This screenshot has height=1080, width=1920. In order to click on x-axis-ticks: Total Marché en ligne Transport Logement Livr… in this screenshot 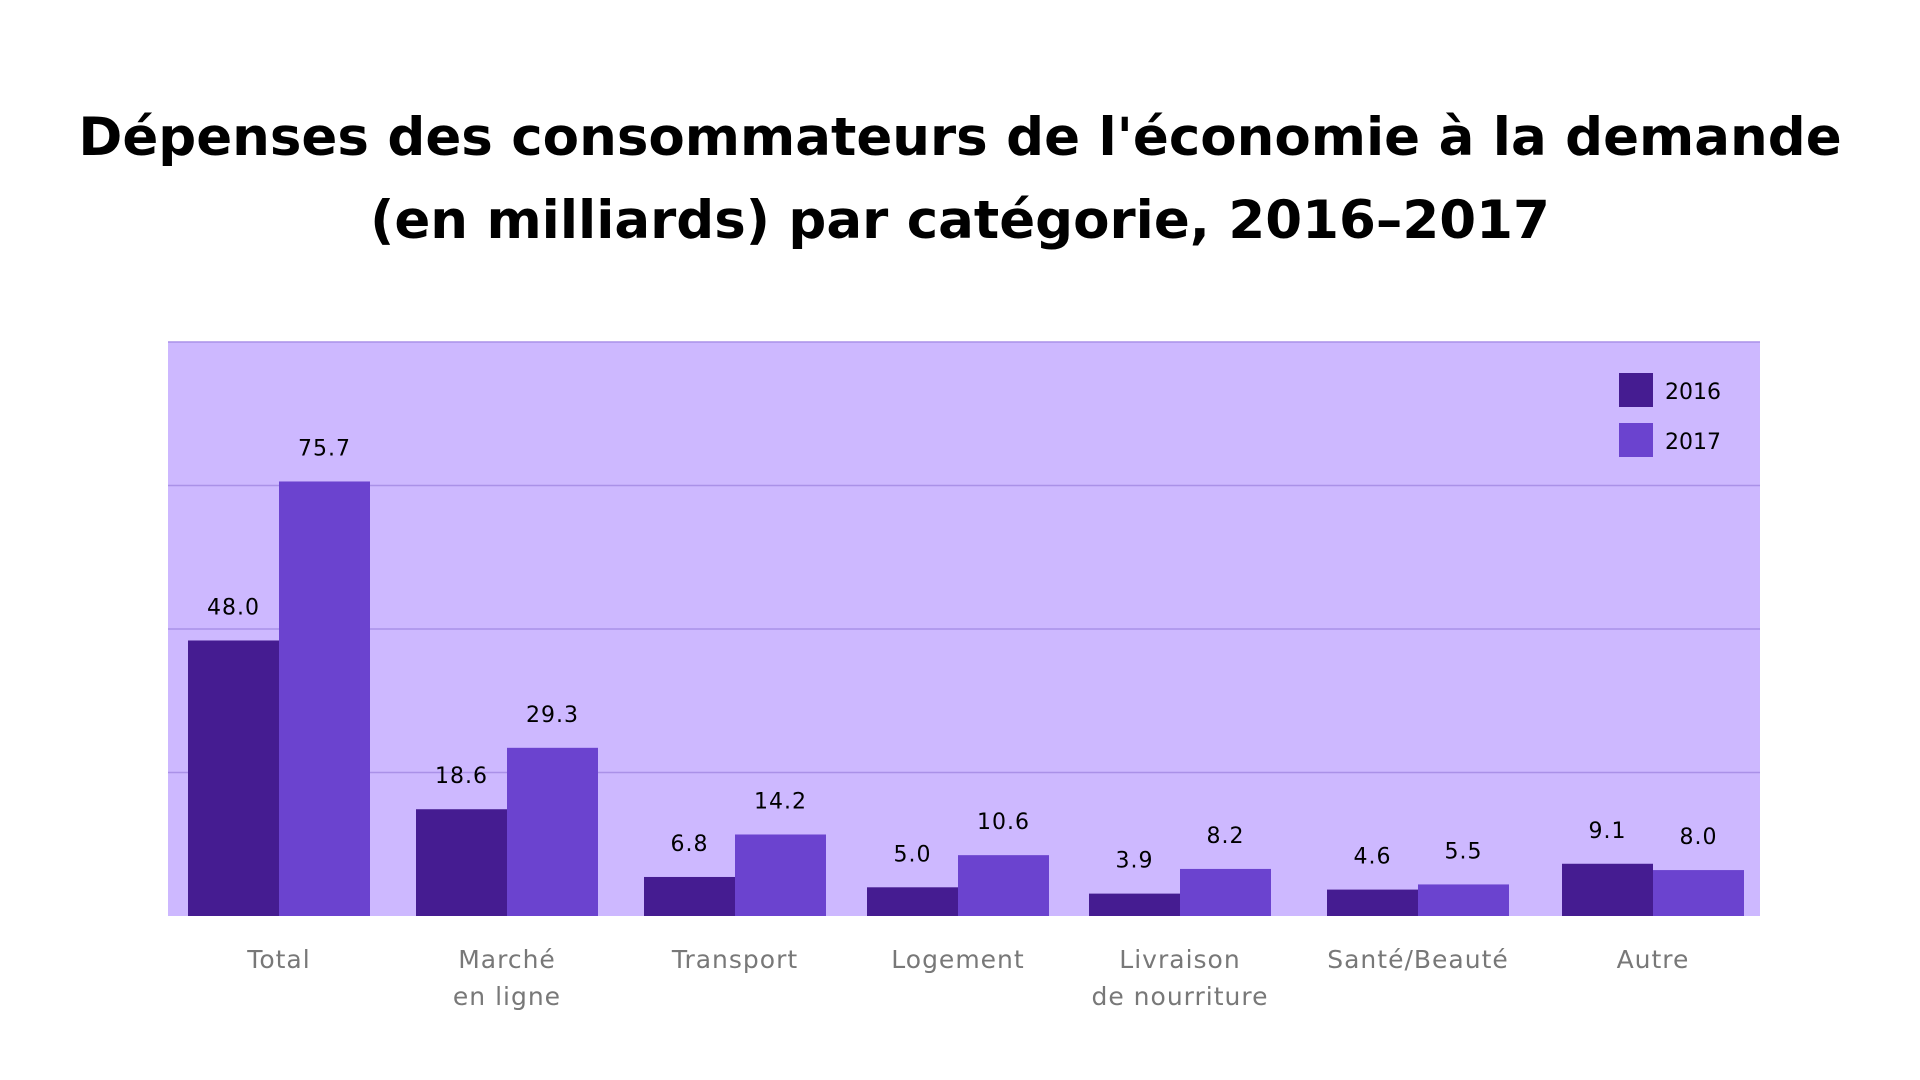, I will do `click(968, 978)`.